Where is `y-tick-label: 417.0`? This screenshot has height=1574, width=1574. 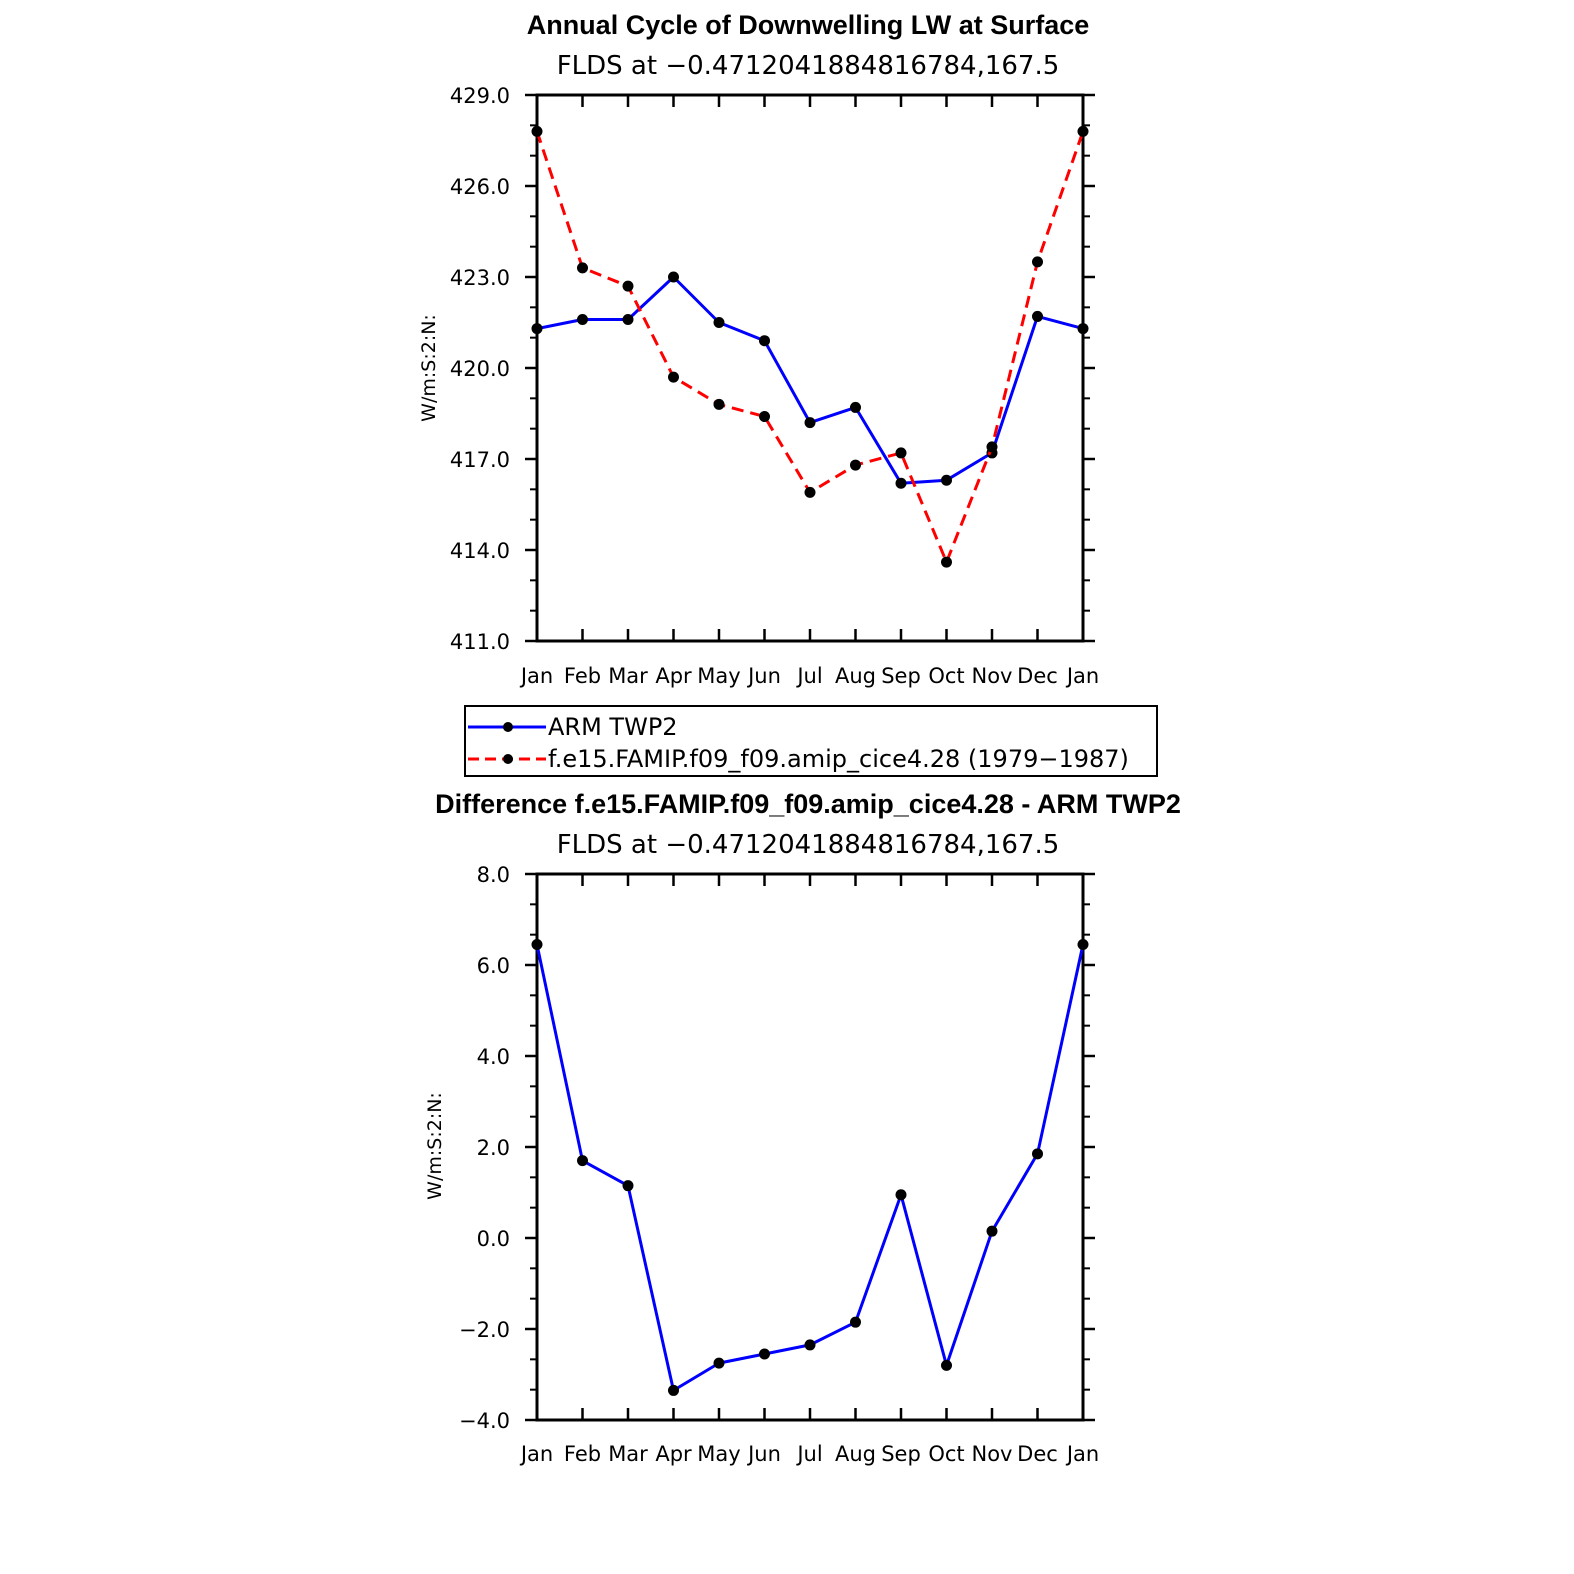
y-tick-label: 417.0 is located at coordinates (480, 460).